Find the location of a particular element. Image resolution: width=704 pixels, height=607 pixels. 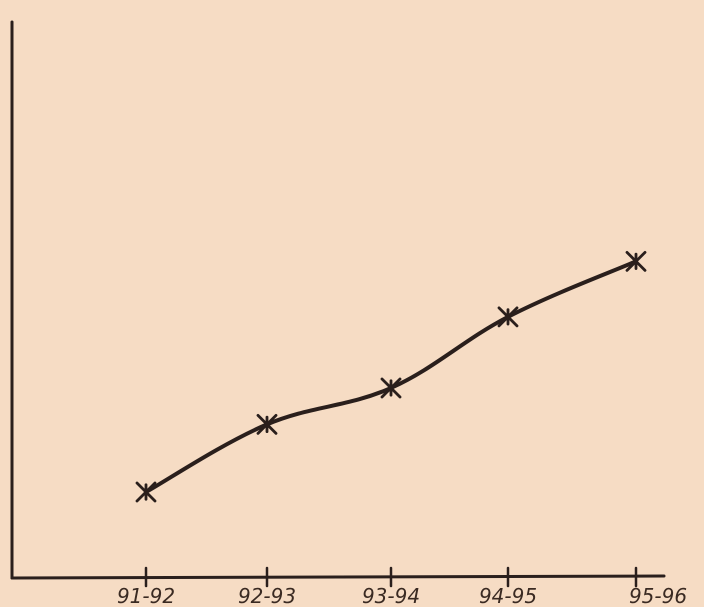

x-axis-tick-labels: 91-92 92-93 93-94 94-95 95-96 is located at coordinates (402, 595).